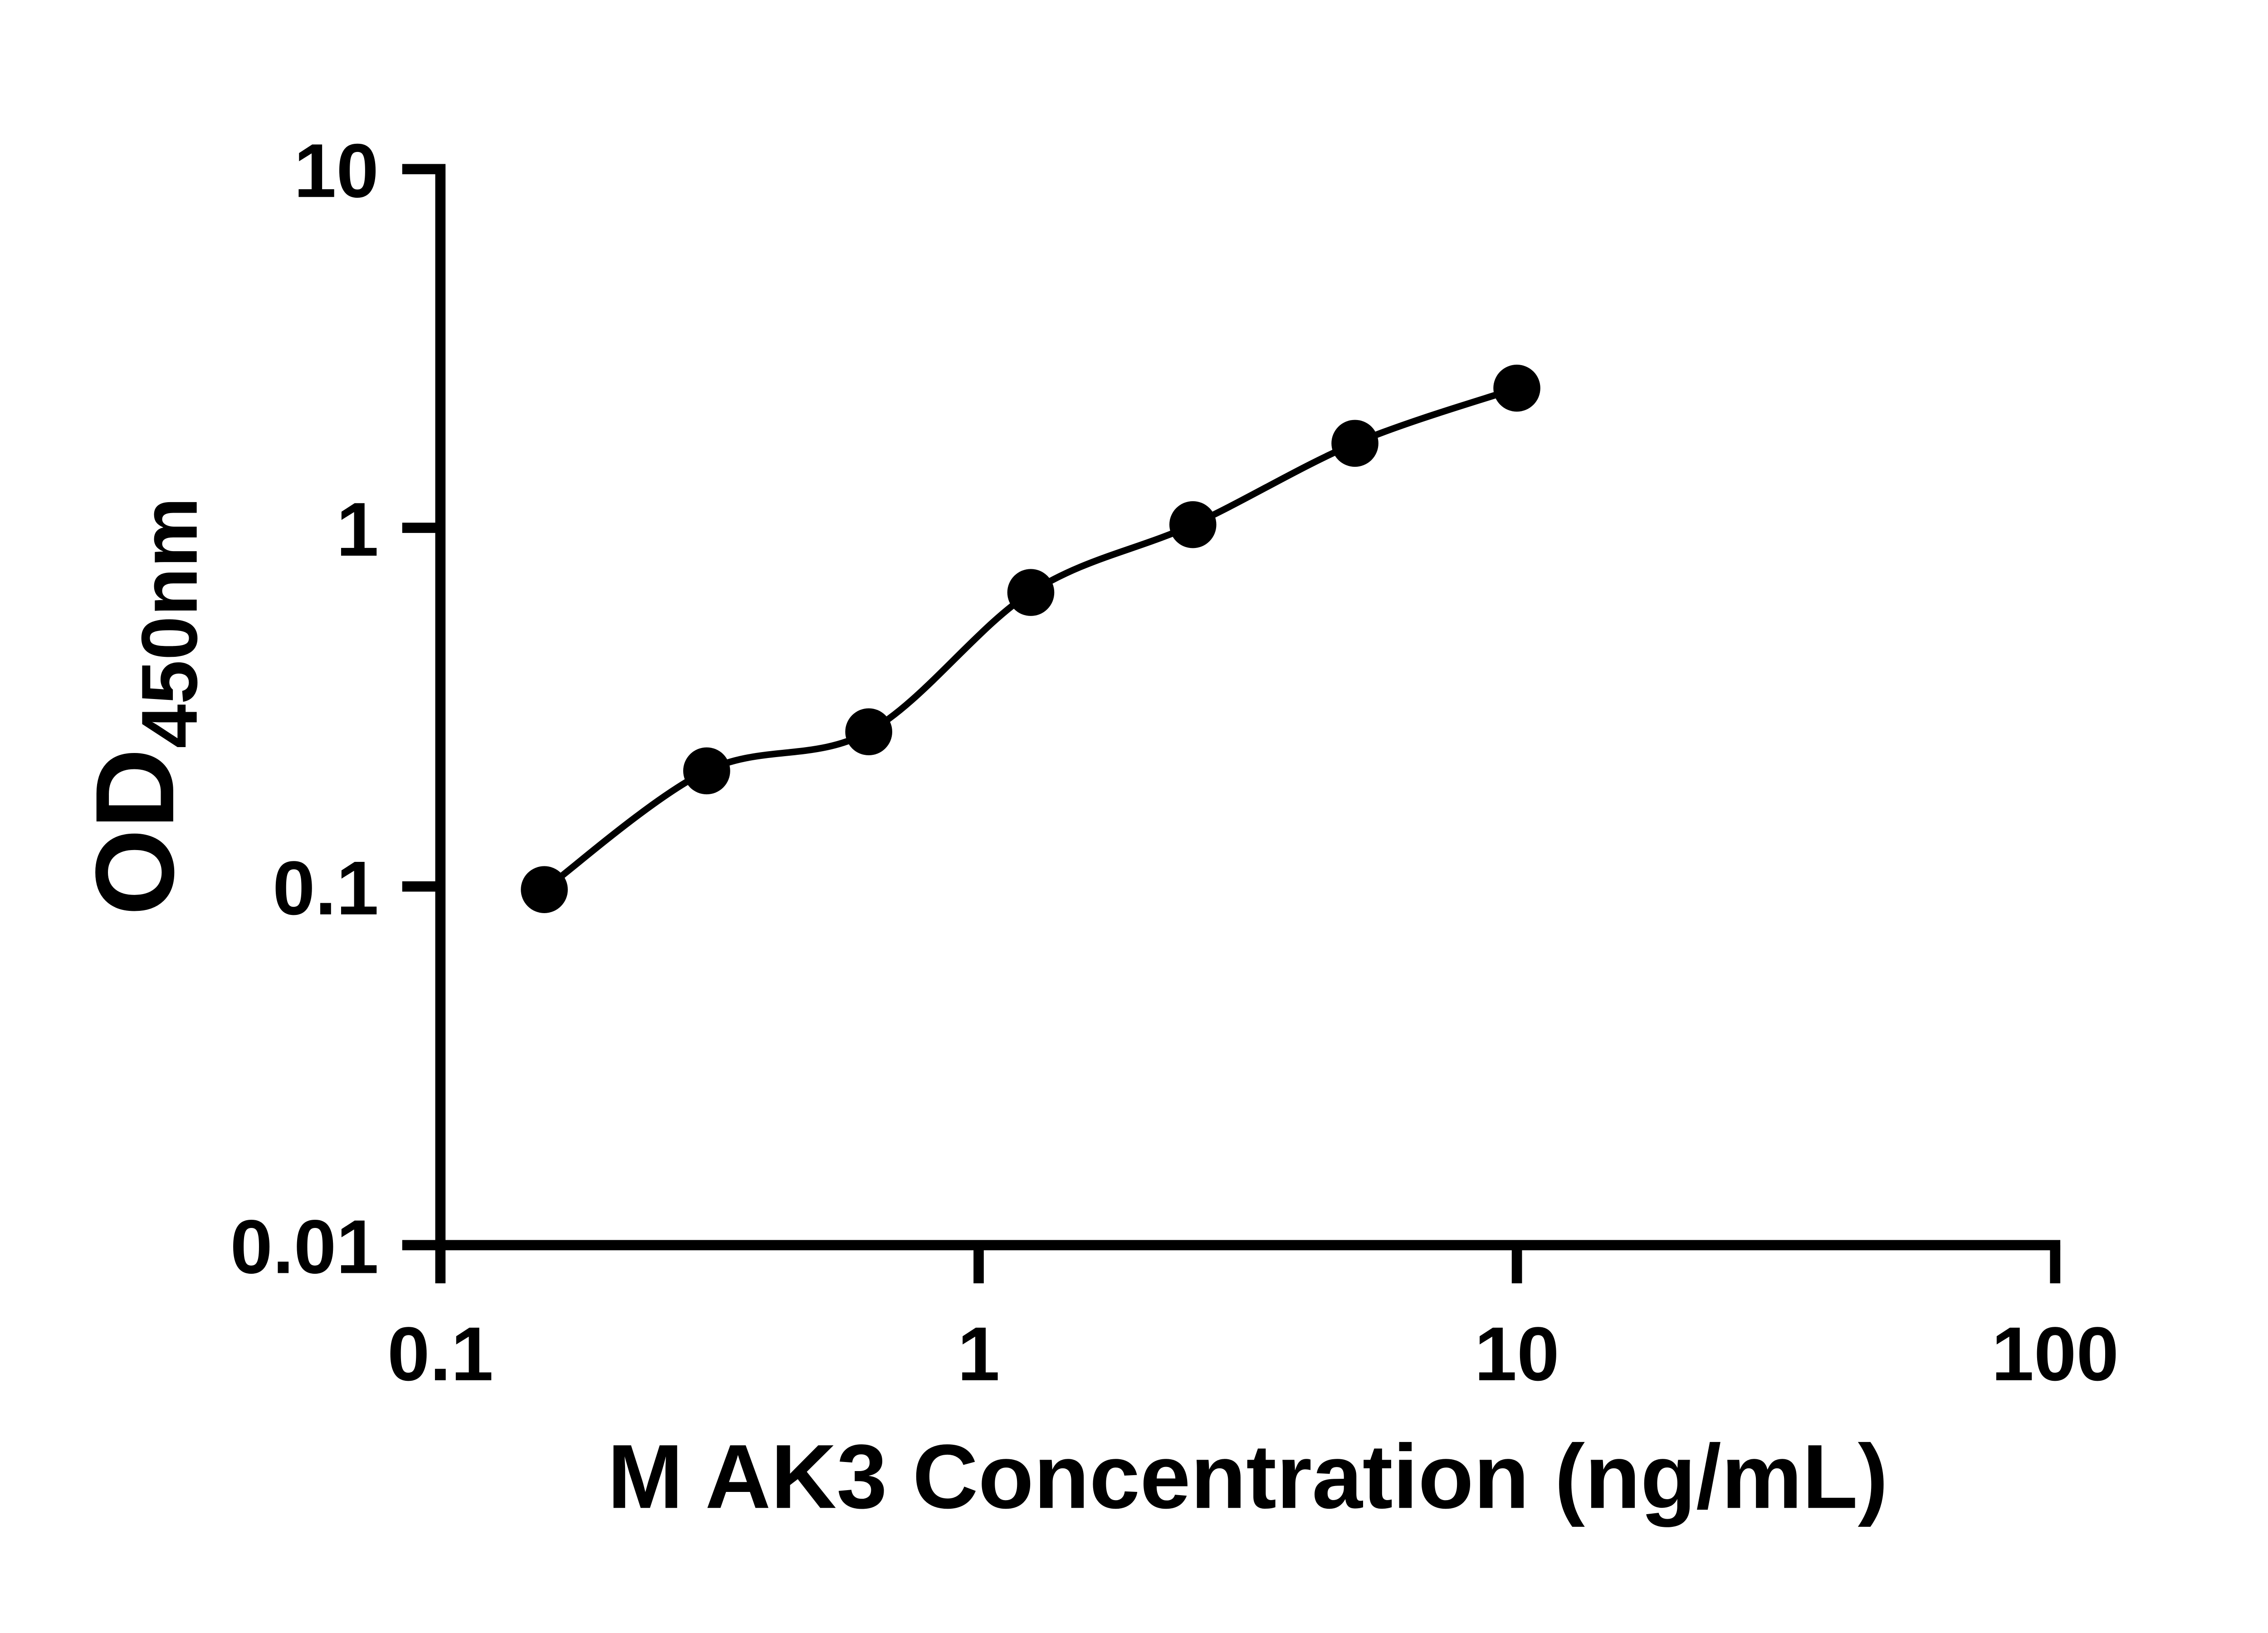 This screenshot has width=2268, height=1633. Describe the element at coordinates (337, 170) in the screenshot. I see `y-tick-label: 10` at that location.